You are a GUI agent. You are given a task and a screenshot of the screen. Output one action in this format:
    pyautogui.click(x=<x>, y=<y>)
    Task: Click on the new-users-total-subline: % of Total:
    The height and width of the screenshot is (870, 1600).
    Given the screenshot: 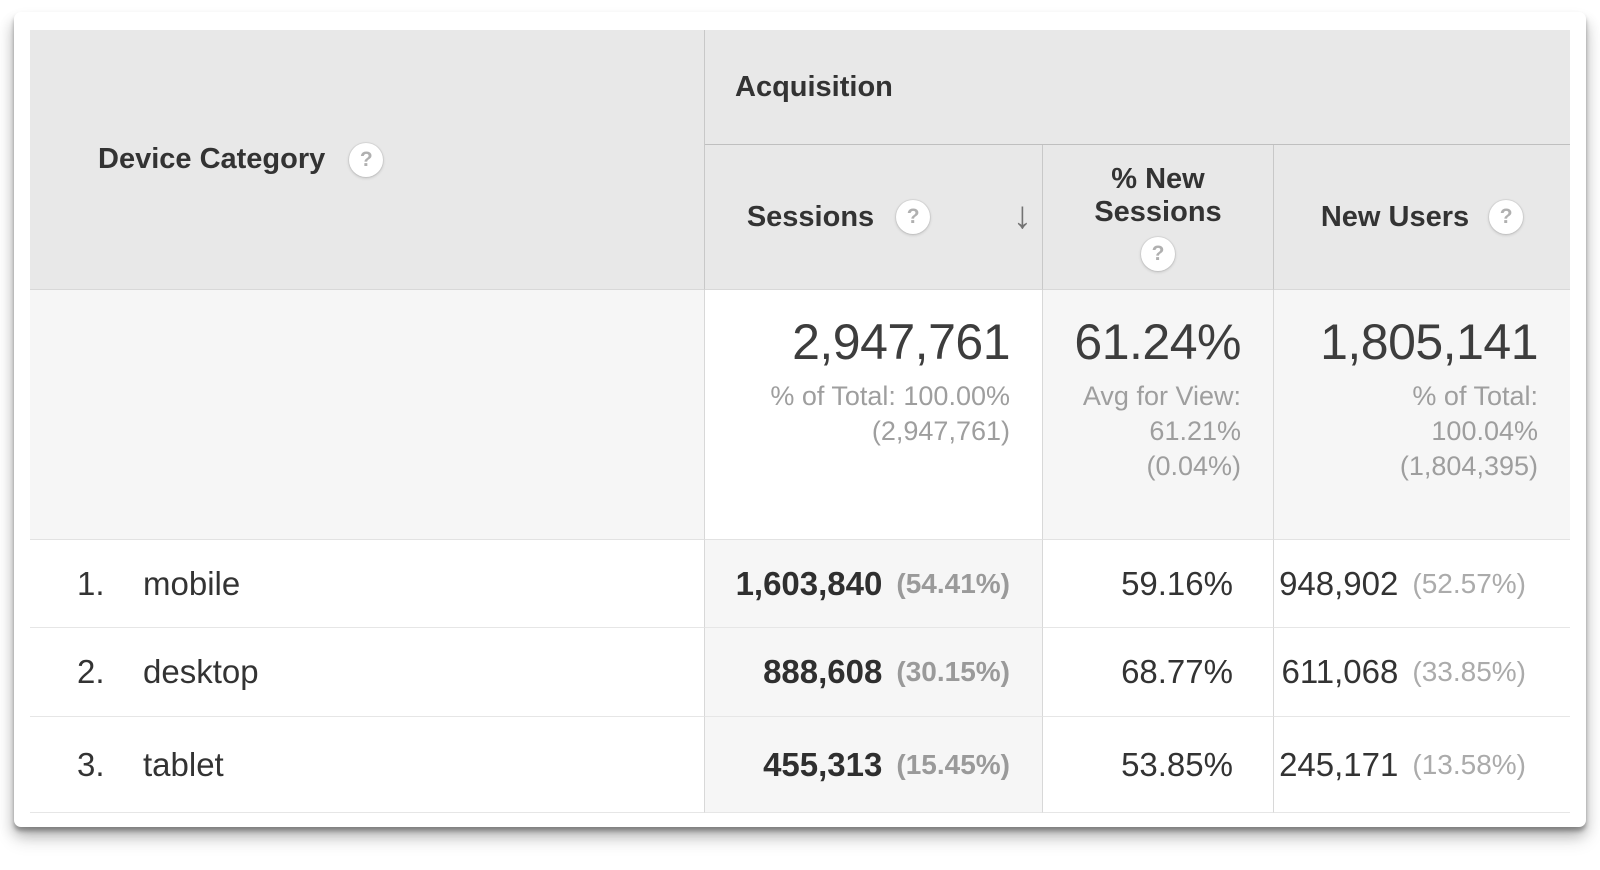 What is the action you would take?
    pyautogui.click(x=1475, y=395)
    